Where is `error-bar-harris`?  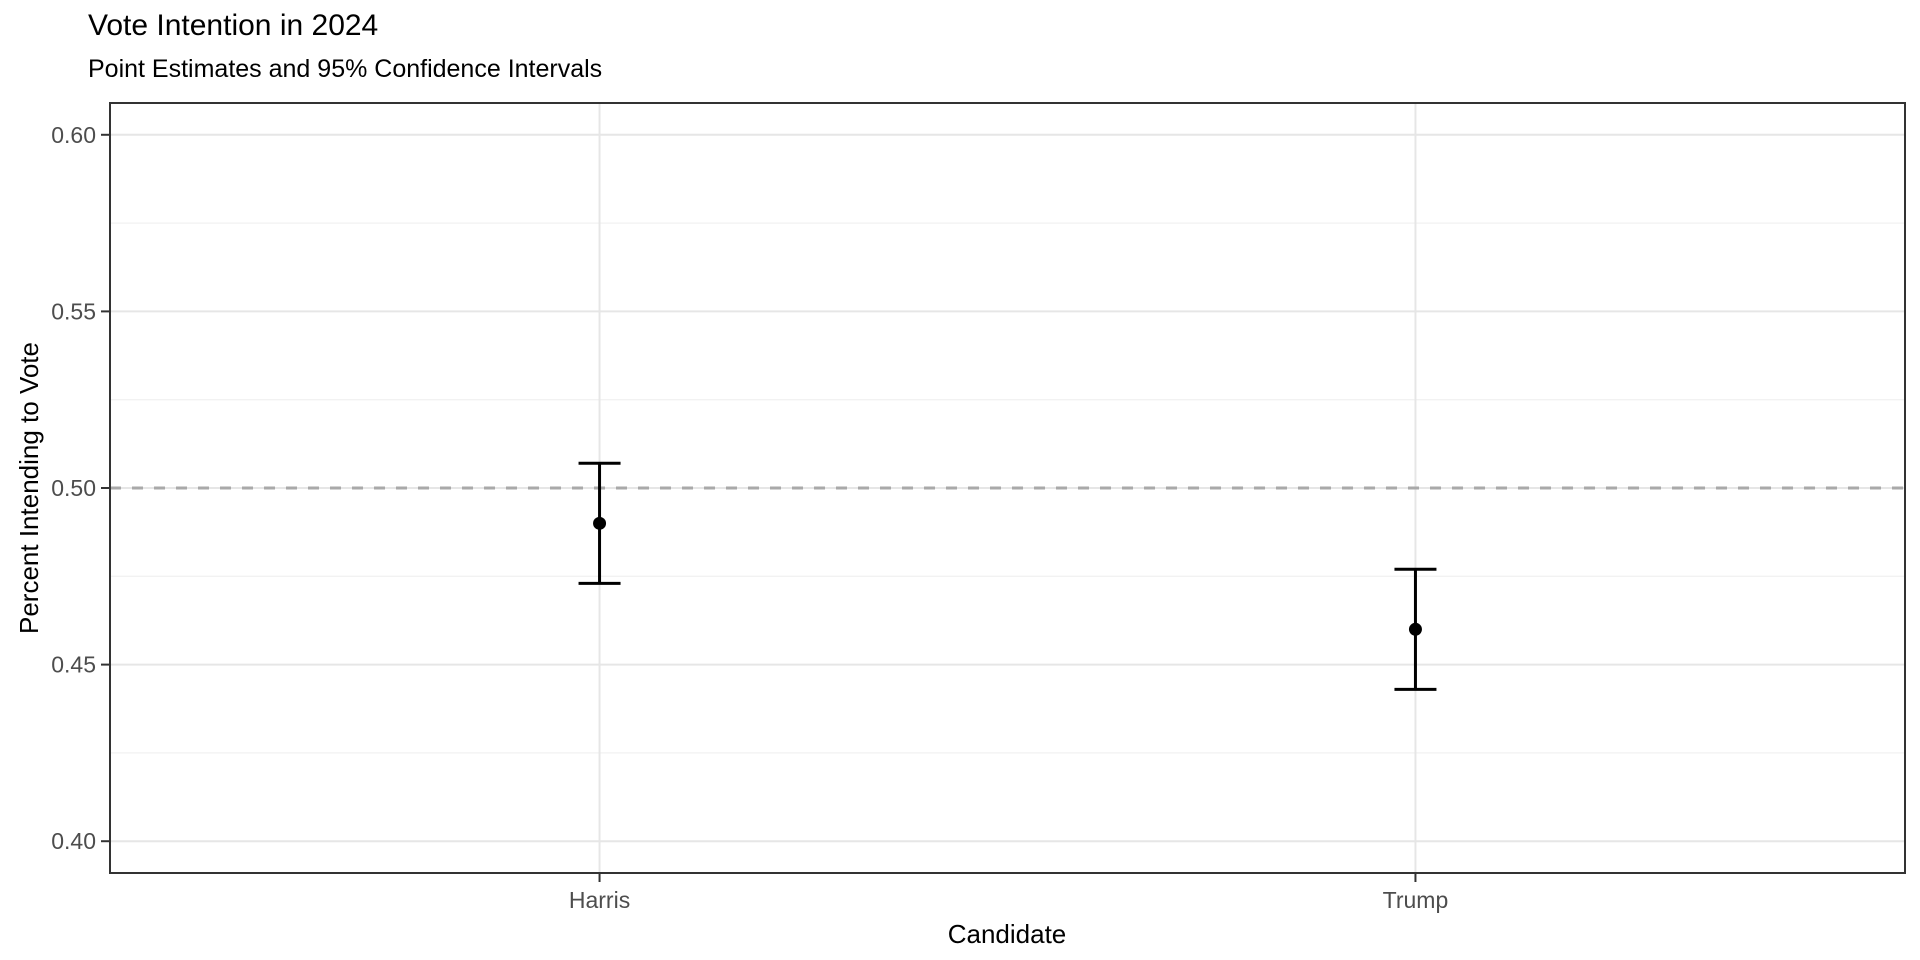
error-bar-harris is located at coordinates (599, 523).